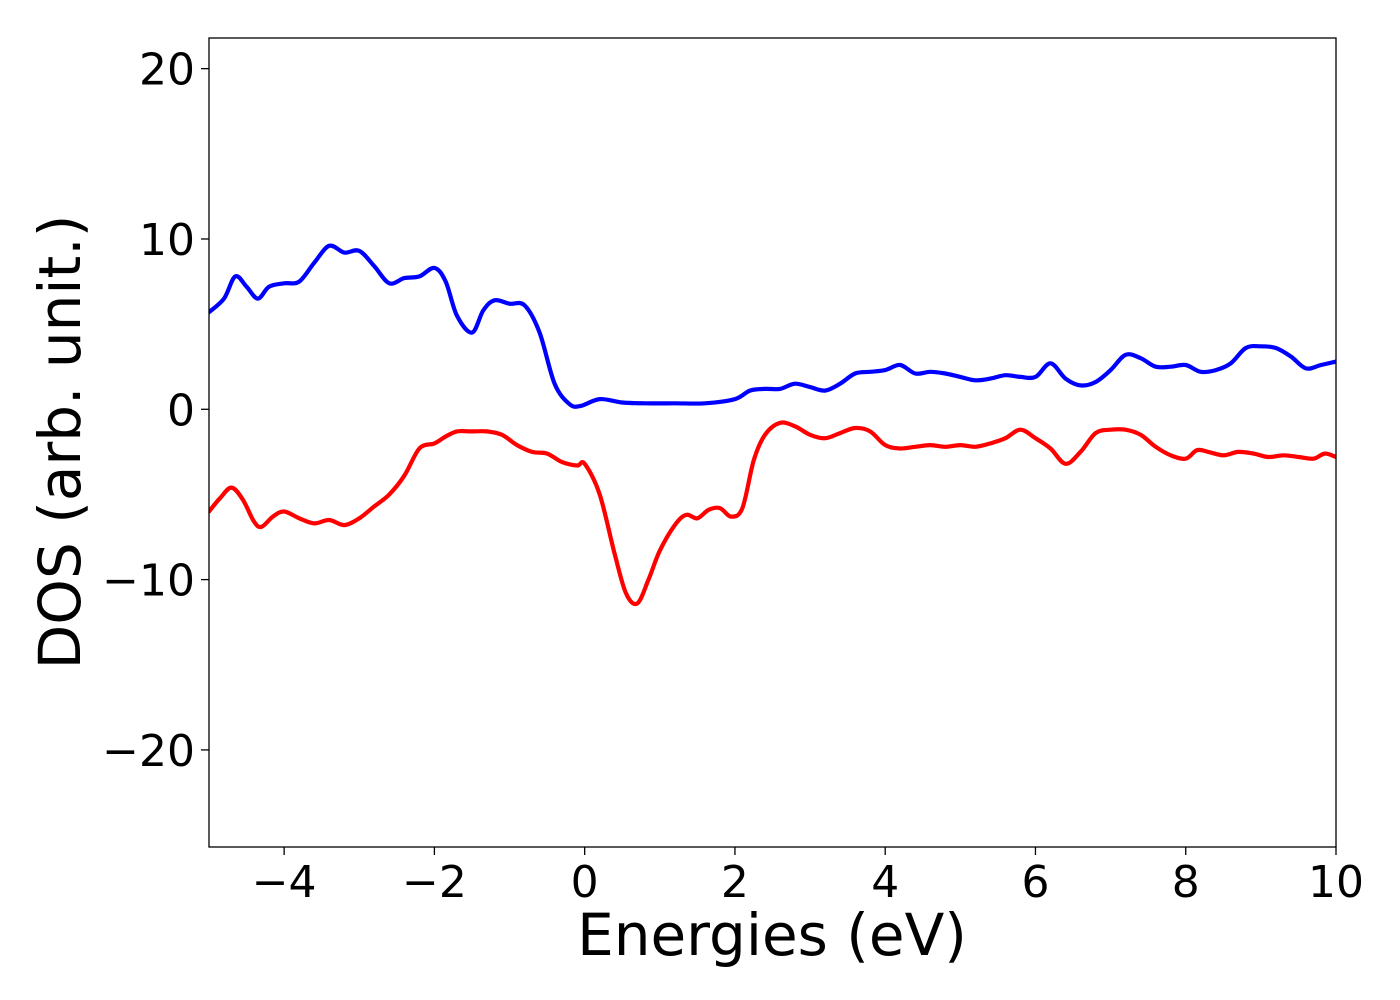  I want to click on y-tick-label: −20, so click(148, 751).